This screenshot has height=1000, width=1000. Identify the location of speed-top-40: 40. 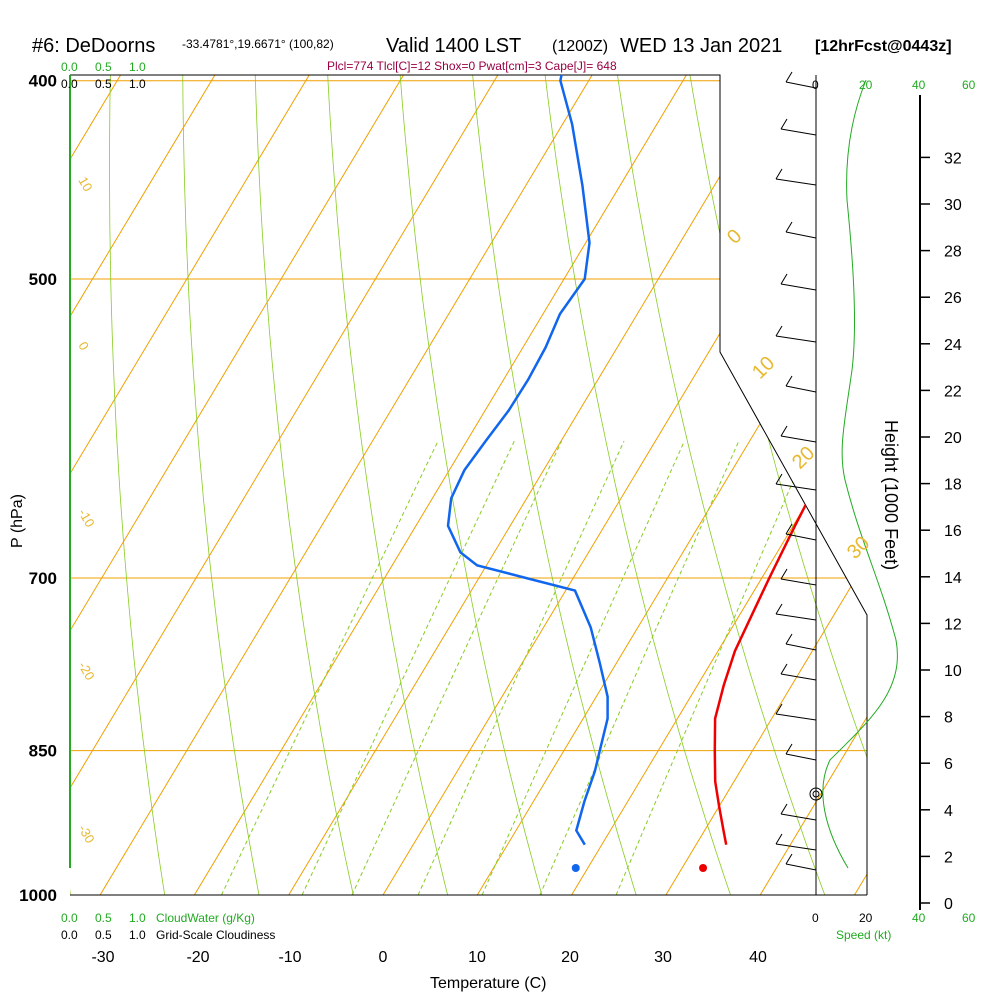
(919, 85).